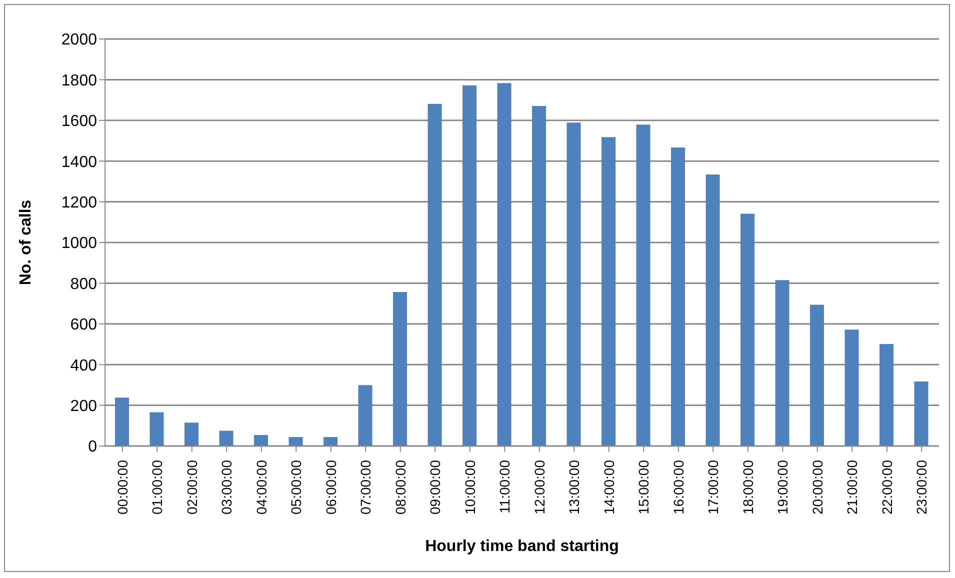 Image resolution: width=955 pixels, height=578 pixels. What do you see at coordinates (79, 243) in the screenshot?
I see `y-tick-label: 1000` at bounding box center [79, 243].